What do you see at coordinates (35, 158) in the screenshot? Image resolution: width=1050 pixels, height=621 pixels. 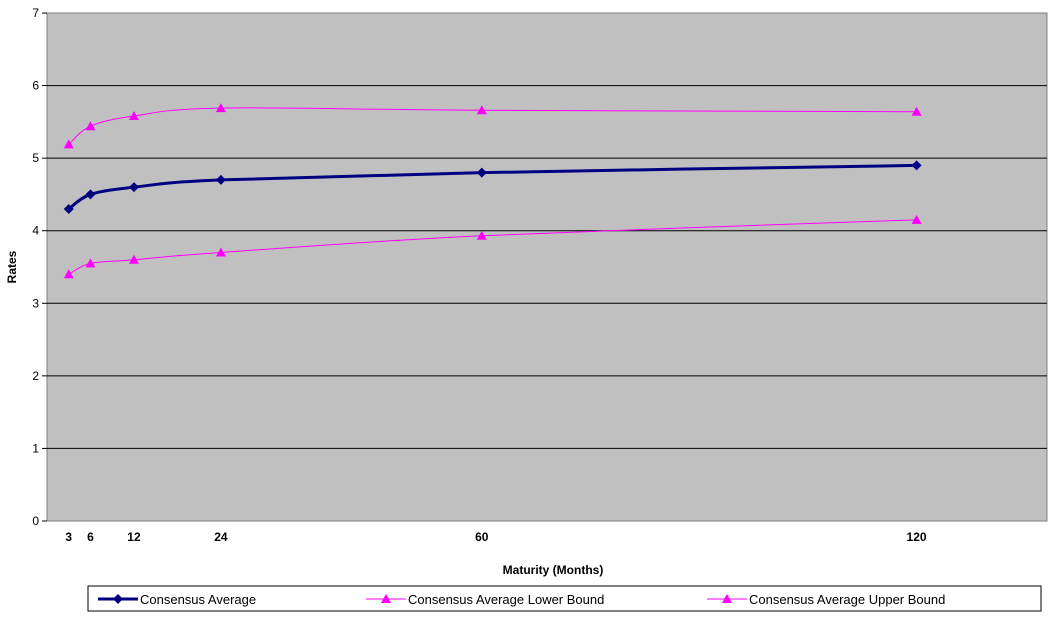 I see `y-tick-label: 5` at bounding box center [35, 158].